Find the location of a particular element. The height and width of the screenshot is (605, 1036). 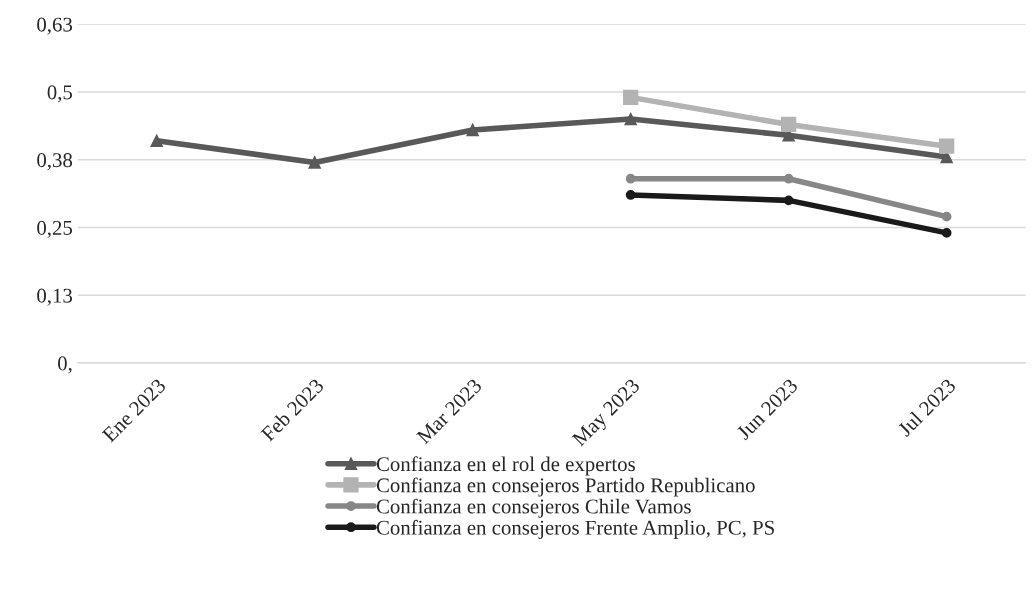

legend-label: Confianza en el rol de expertos is located at coordinates (505, 466).